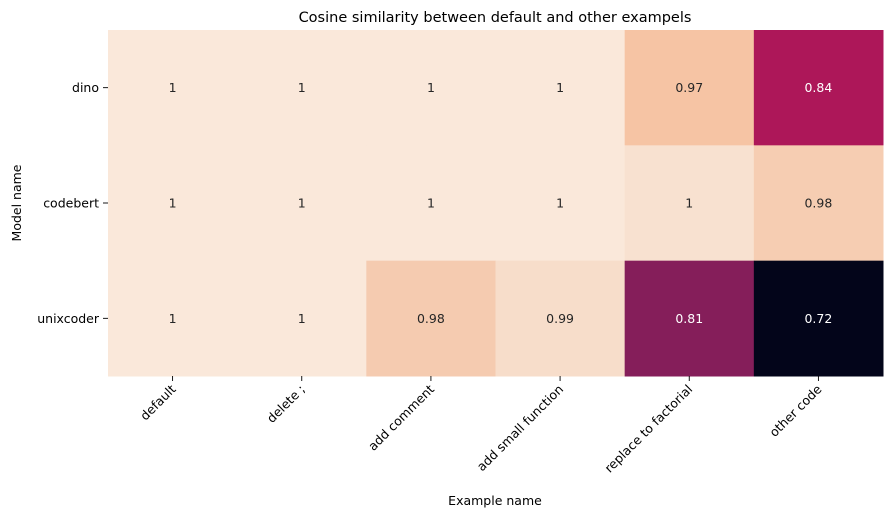 The width and height of the screenshot is (892, 519). I want to click on x-tick-label: other code, so click(795, 410).